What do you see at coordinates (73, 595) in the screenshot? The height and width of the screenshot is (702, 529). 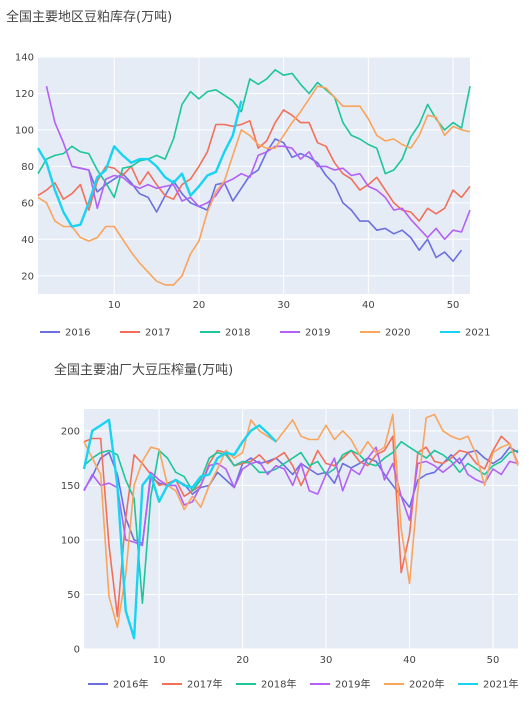 I see `chart2-ytick-label: 50` at bounding box center [73, 595].